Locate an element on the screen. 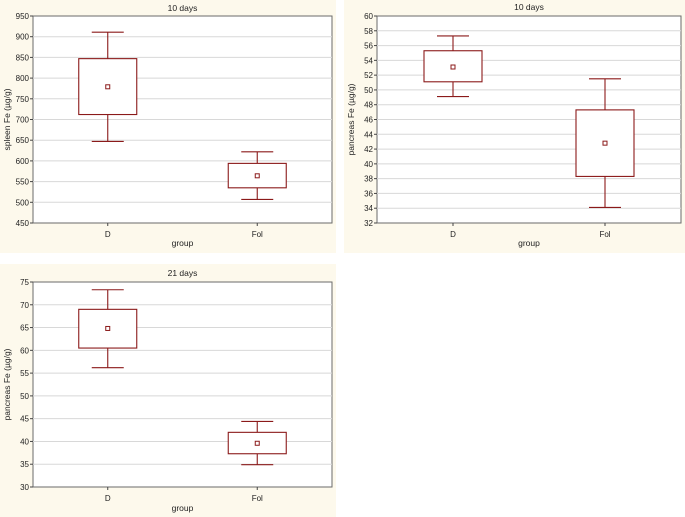  y-tick-label: 55 is located at coordinates (24, 373).